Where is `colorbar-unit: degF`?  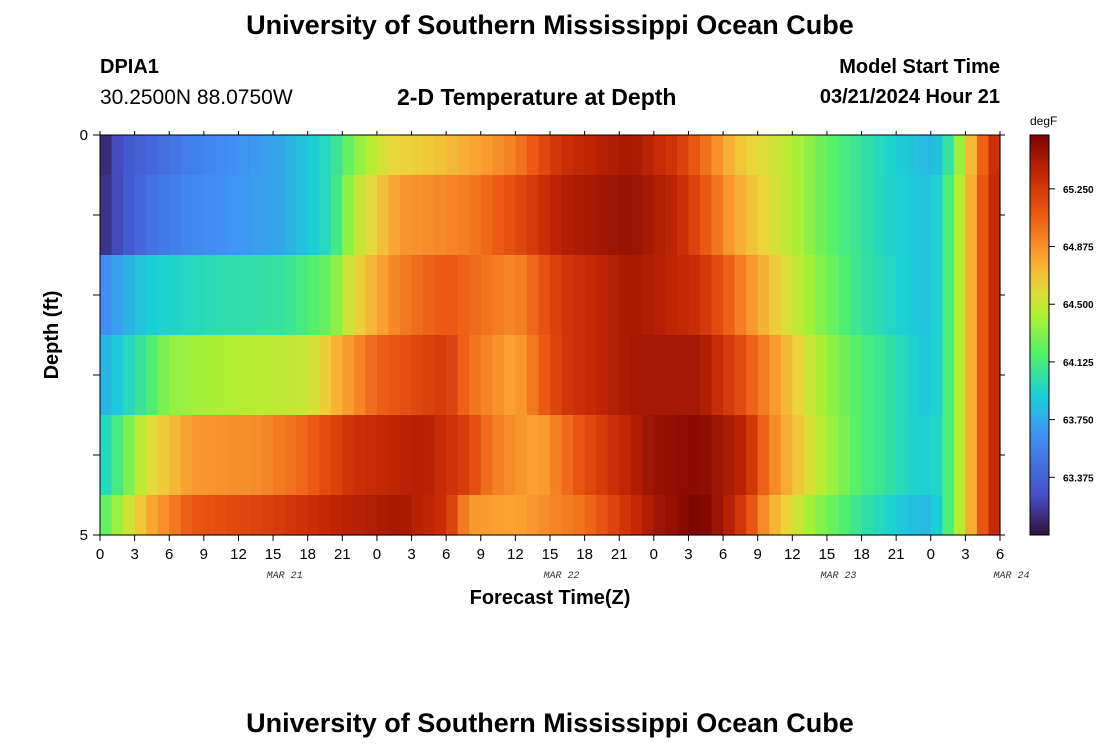 colorbar-unit: degF is located at coordinates (1043, 121).